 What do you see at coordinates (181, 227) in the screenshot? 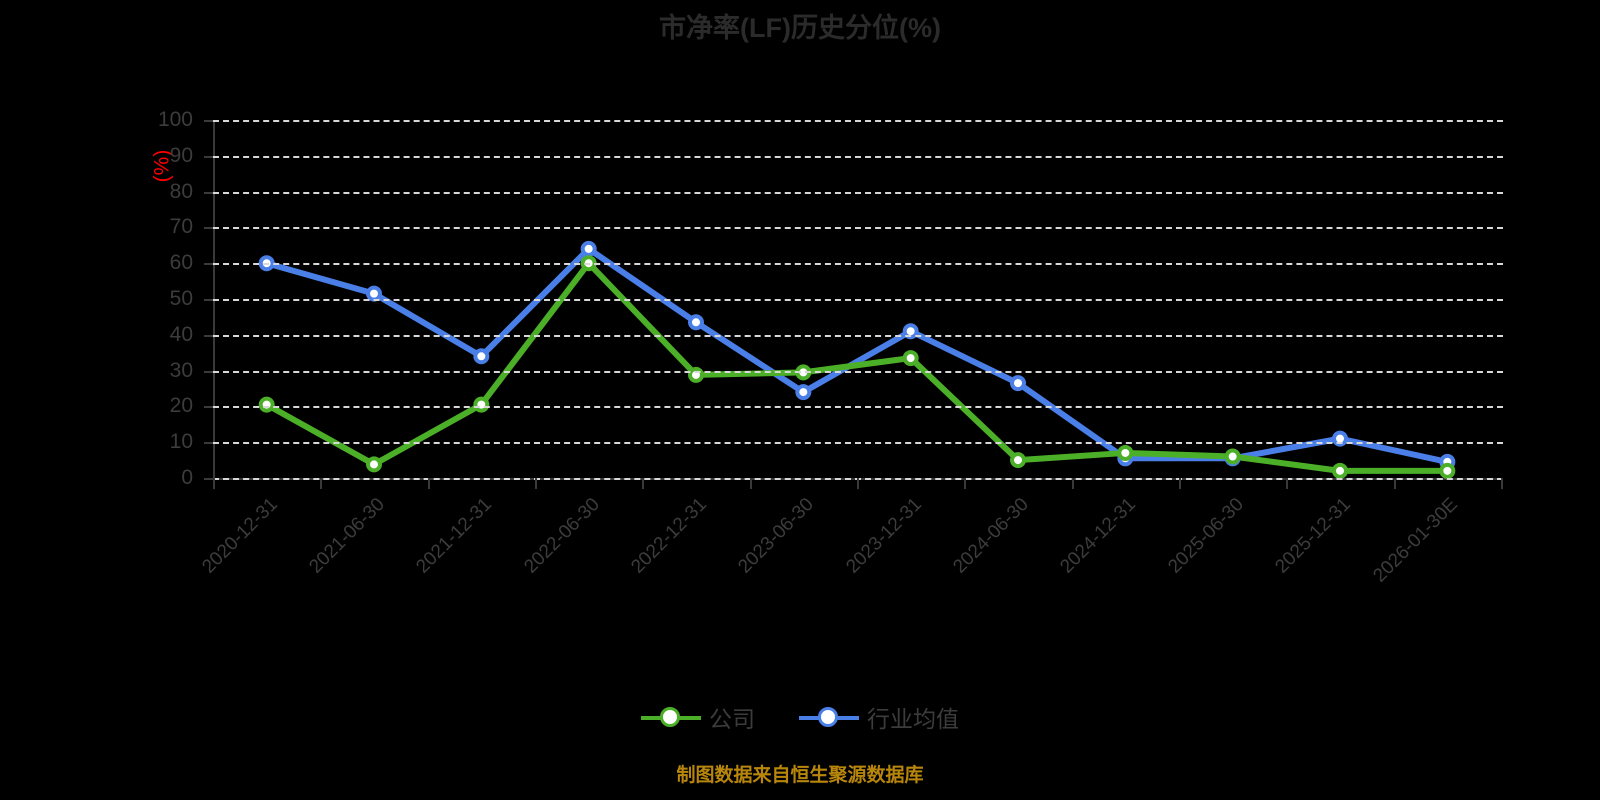
I see `y-axis-tick-label: 70` at bounding box center [181, 227].